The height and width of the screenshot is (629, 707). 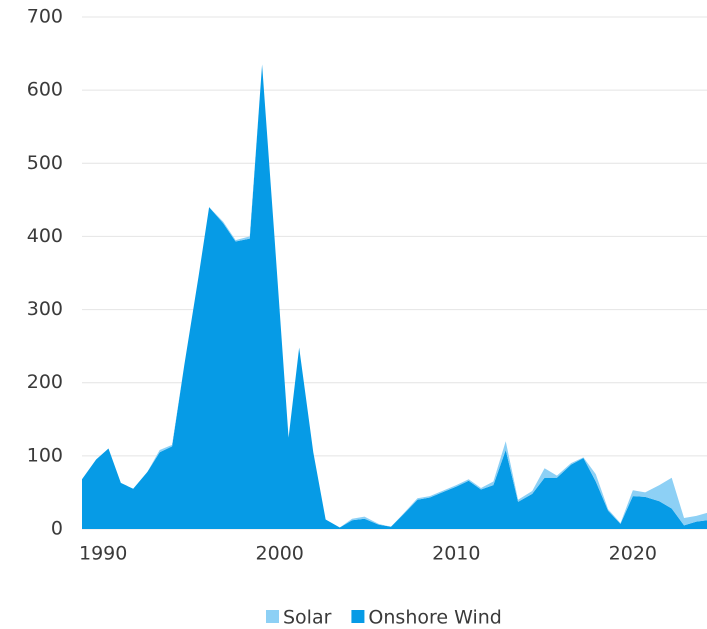 What do you see at coordinates (45, 309) in the screenshot?
I see `y-tick-label: 300` at bounding box center [45, 309].